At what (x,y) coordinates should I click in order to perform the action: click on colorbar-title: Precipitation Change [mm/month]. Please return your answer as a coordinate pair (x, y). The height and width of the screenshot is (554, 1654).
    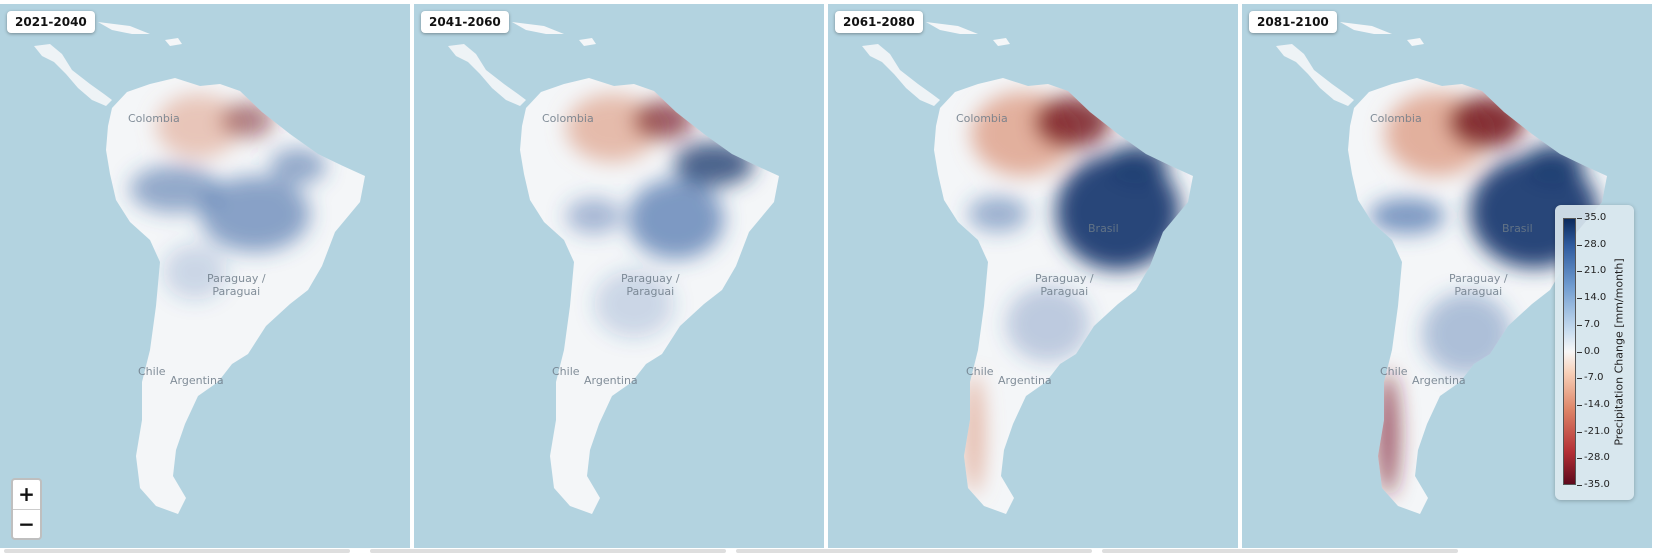
    Looking at the image, I should click on (1619, 352).